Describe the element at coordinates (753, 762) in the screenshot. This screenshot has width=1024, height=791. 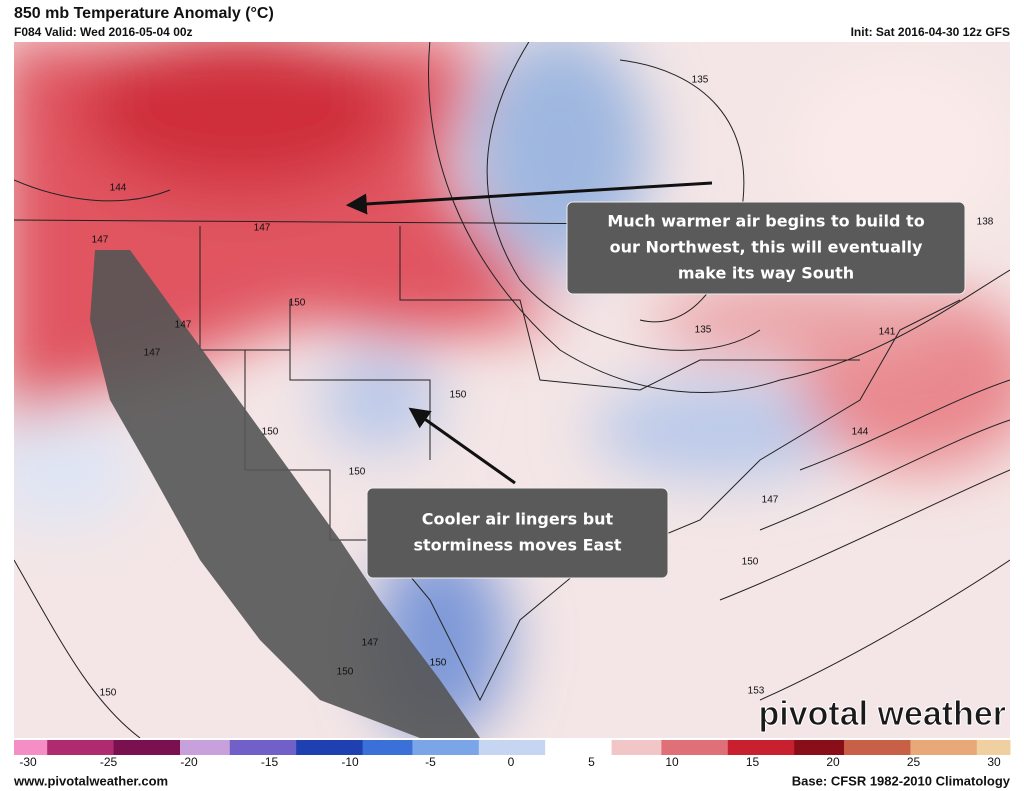
I see `colorbar-label: 15` at that location.